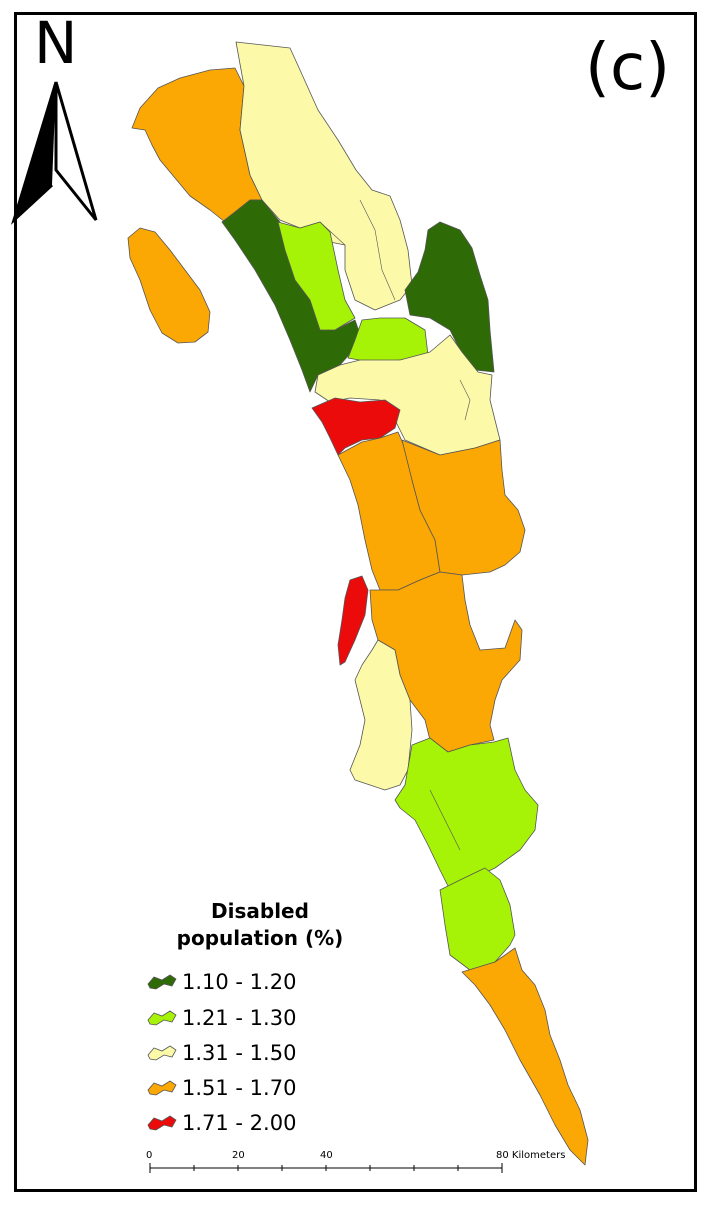  I want to click on region-south-upper, so click(466, 814).